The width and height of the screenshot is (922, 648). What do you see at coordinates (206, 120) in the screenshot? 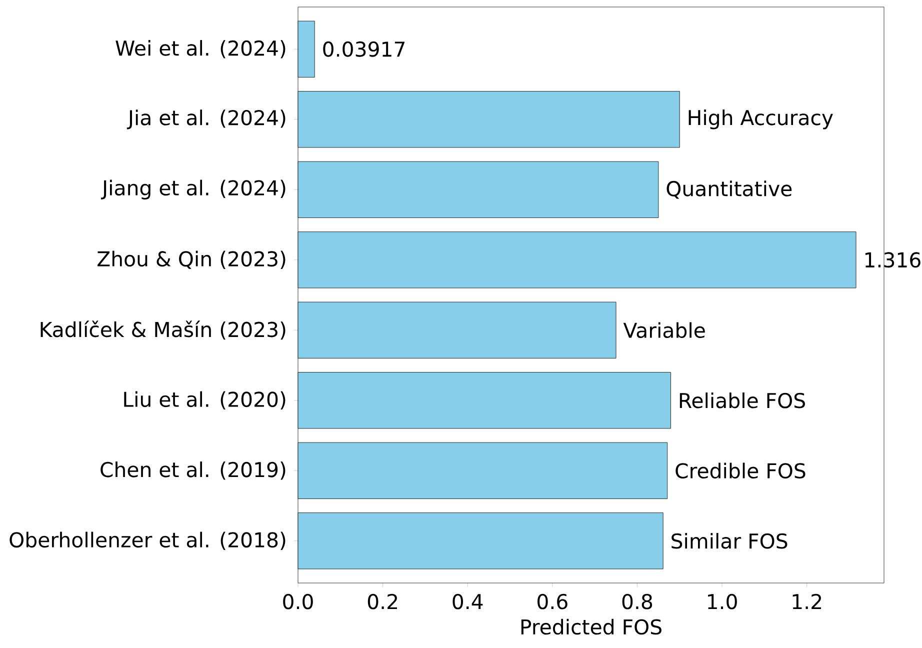
I see `y-tick-label: Jia et al. (2024)` at bounding box center [206, 120].